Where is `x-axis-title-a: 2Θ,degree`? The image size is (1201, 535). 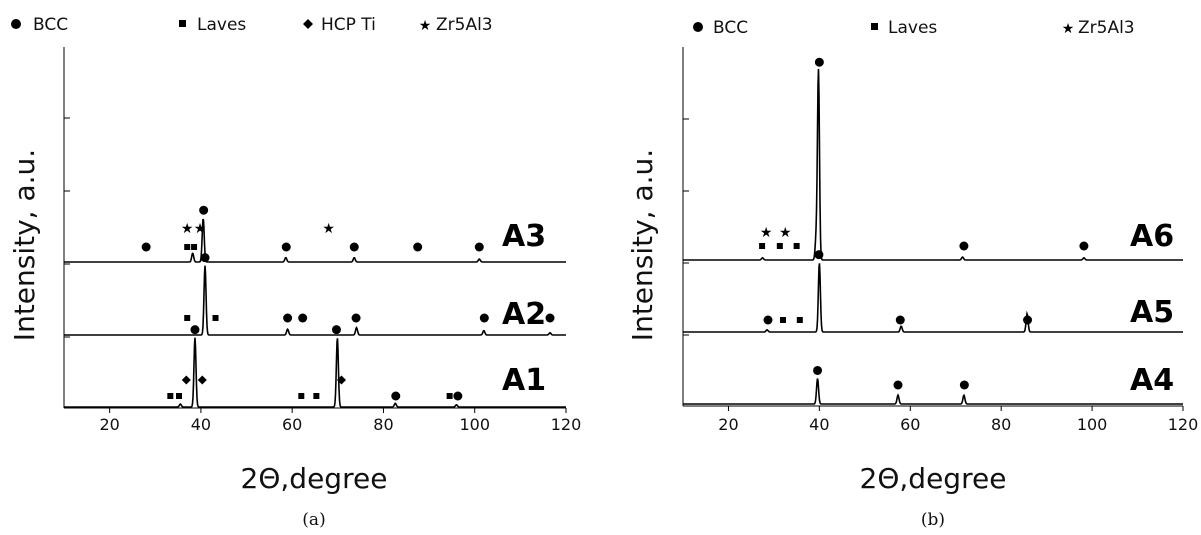 x-axis-title-a: 2Θ,degree is located at coordinates (314, 478).